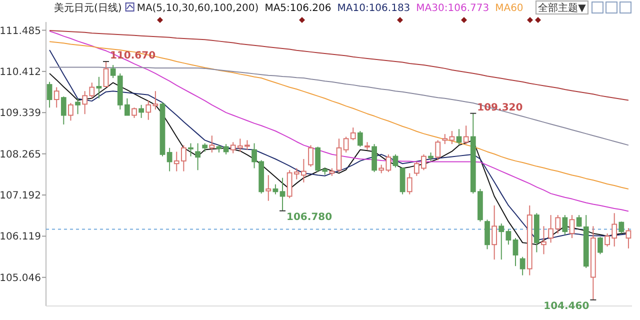 The image size is (640, 320). Describe the element at coordinates (509, 8) in the screenshot. I see `text: MA60` at that location.